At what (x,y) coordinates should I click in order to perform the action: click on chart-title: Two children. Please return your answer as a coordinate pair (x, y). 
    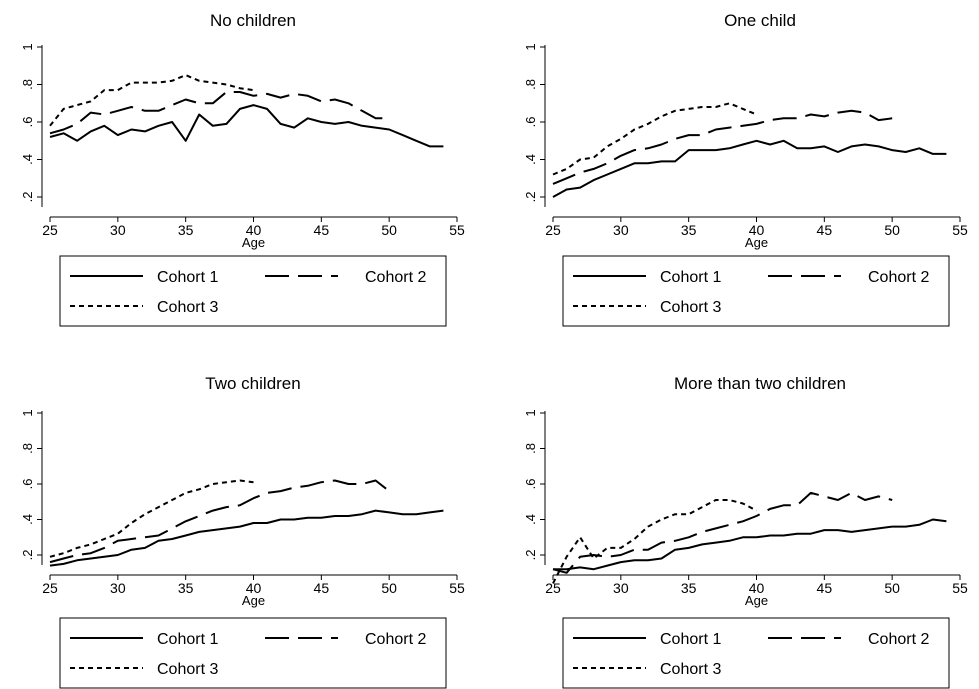
    Looking at the image, I should click on (252, 383).